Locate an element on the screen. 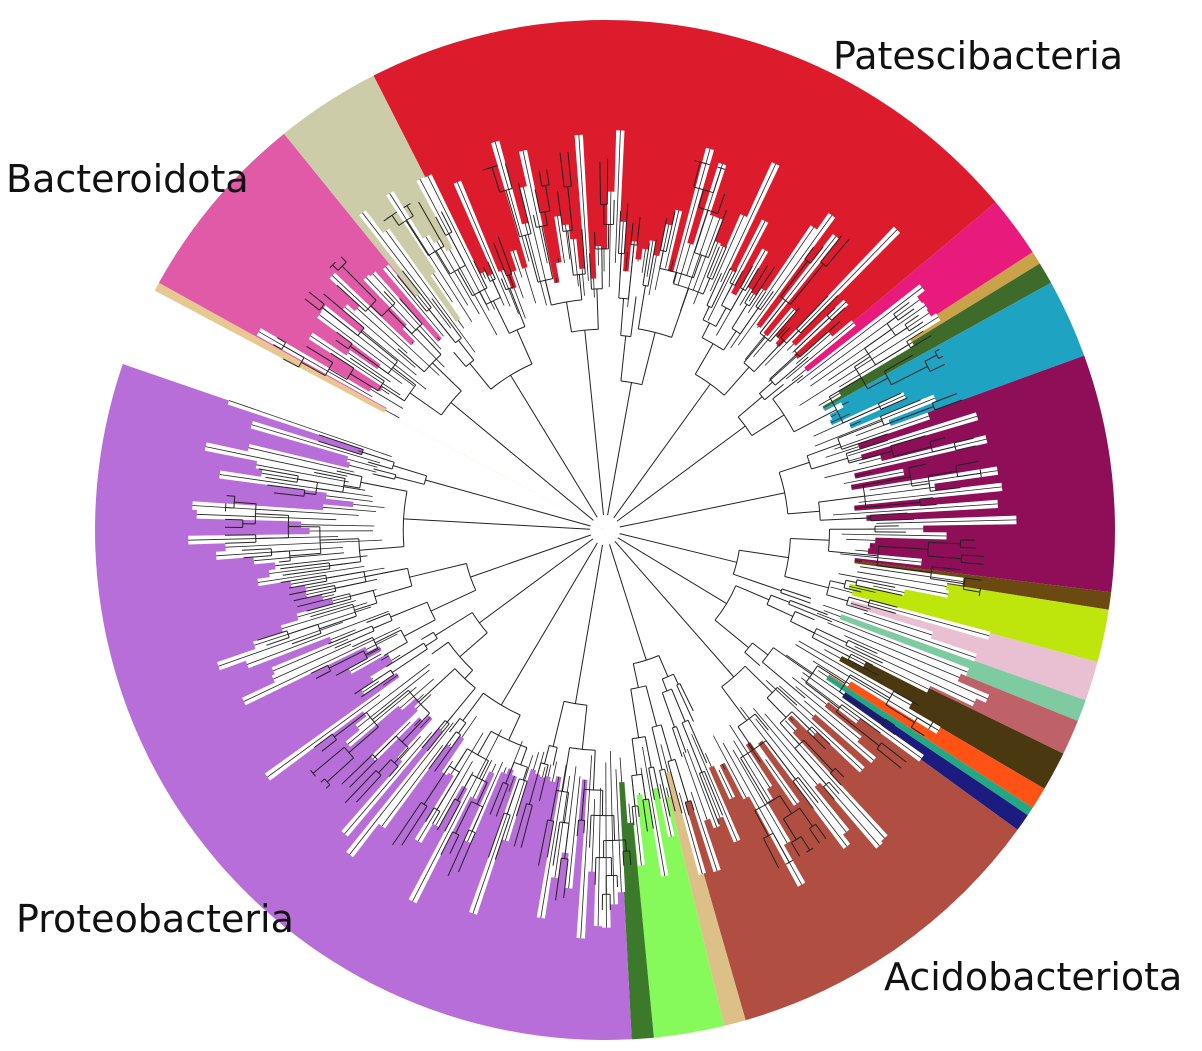 This screenshot has width=1202, height=1051. label-patescibacteria: Patescibacteria is located at coordinates (978, 56).